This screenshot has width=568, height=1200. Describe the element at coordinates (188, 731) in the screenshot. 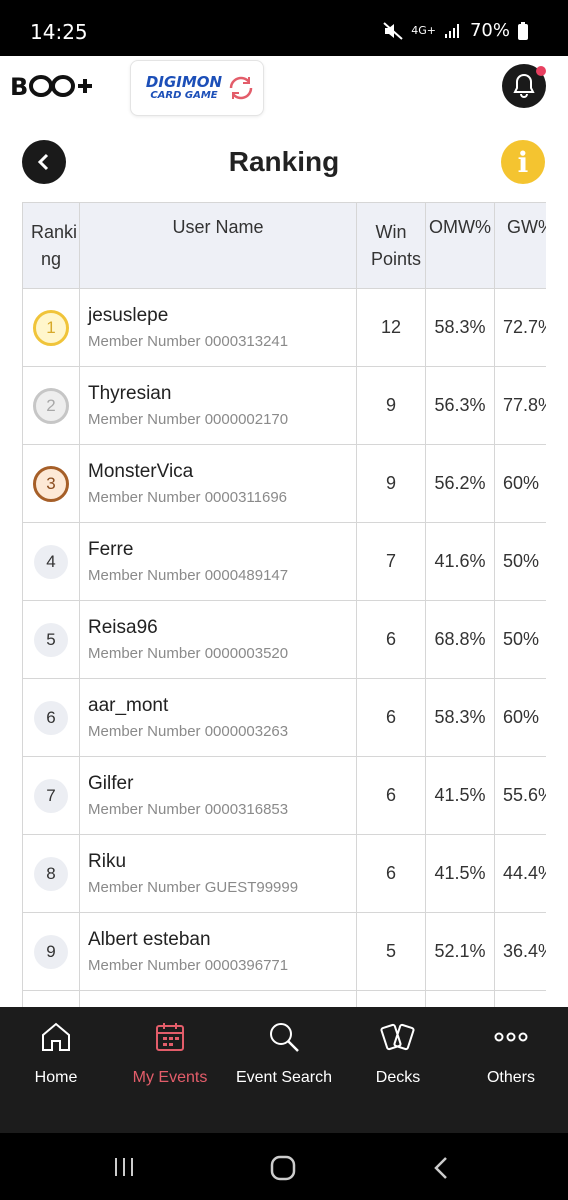

I see `member-number: Member Number 0000003263` at that location.